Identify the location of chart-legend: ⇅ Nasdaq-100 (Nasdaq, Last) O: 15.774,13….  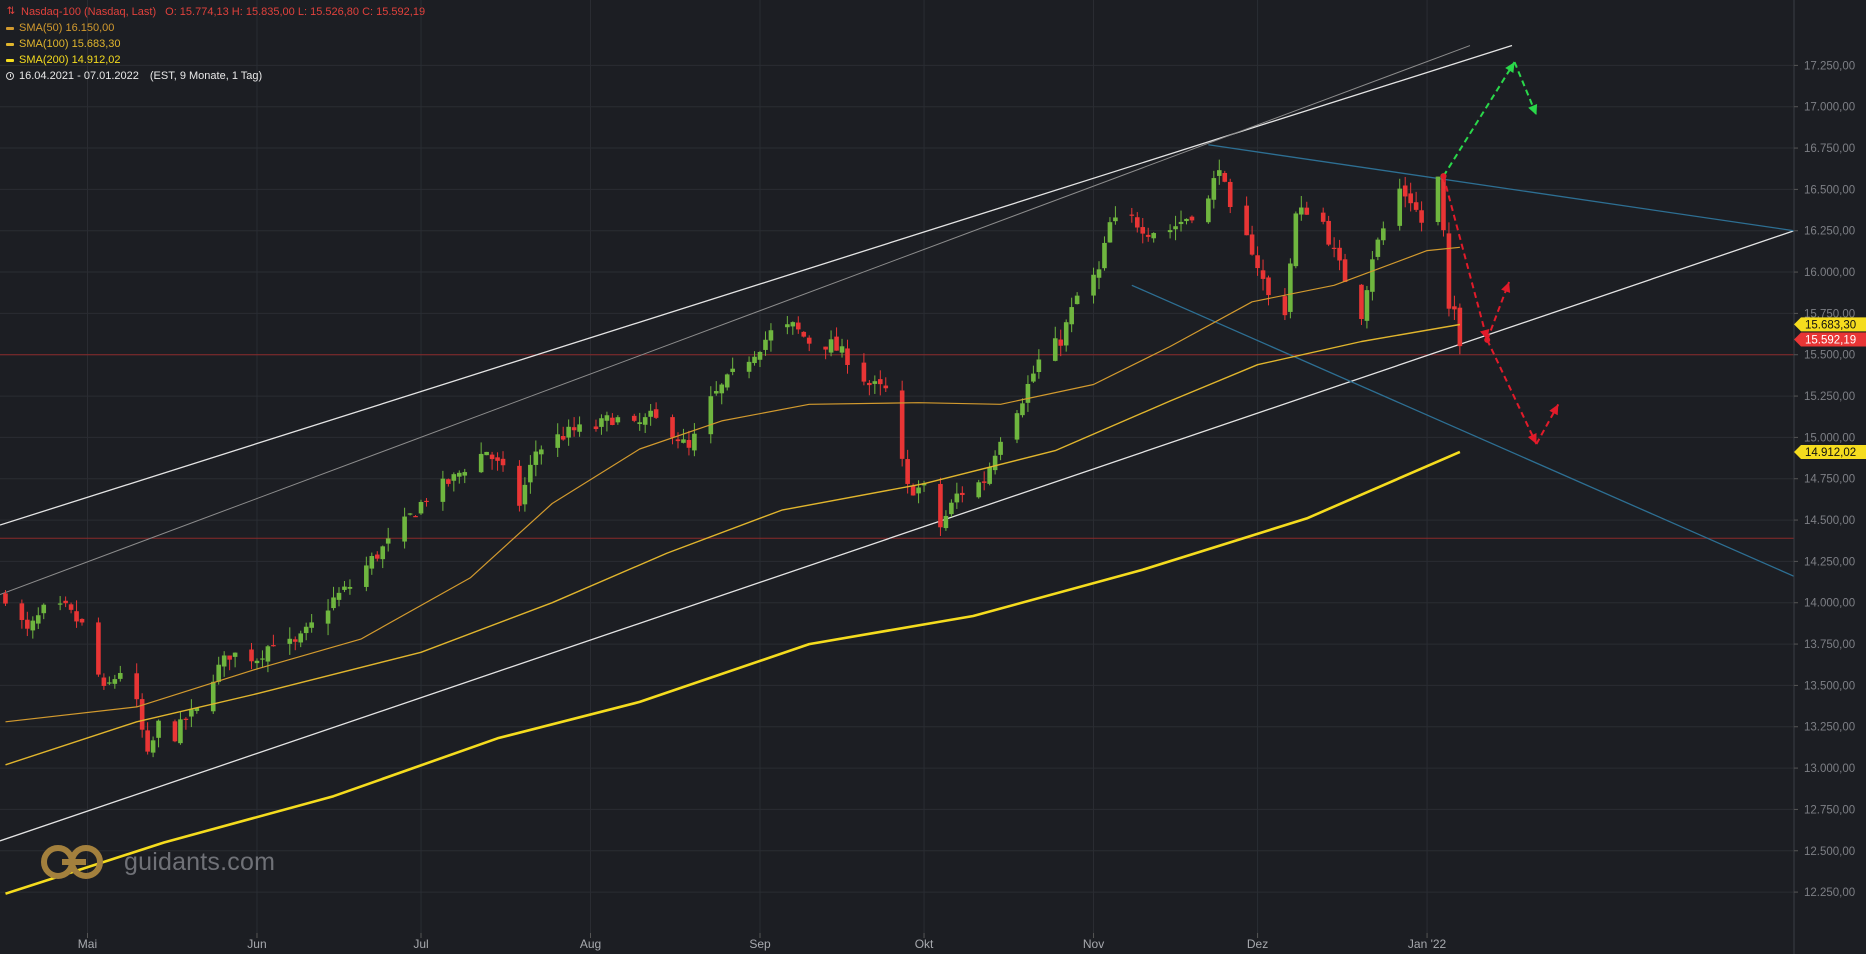
(215, 44).